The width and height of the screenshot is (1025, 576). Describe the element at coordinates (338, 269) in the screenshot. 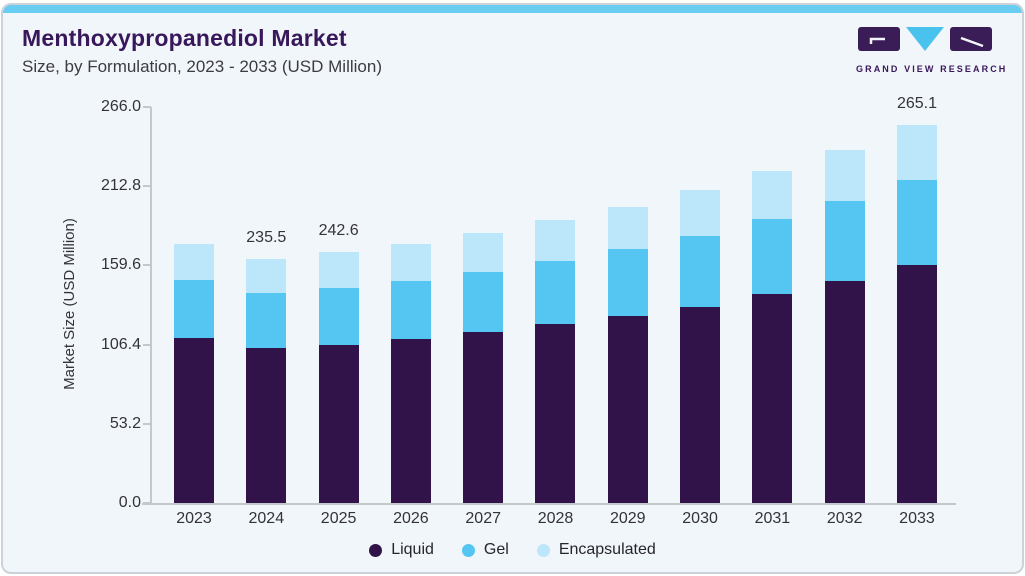

I see `bar-segment-encapsulated-2025` at that location.